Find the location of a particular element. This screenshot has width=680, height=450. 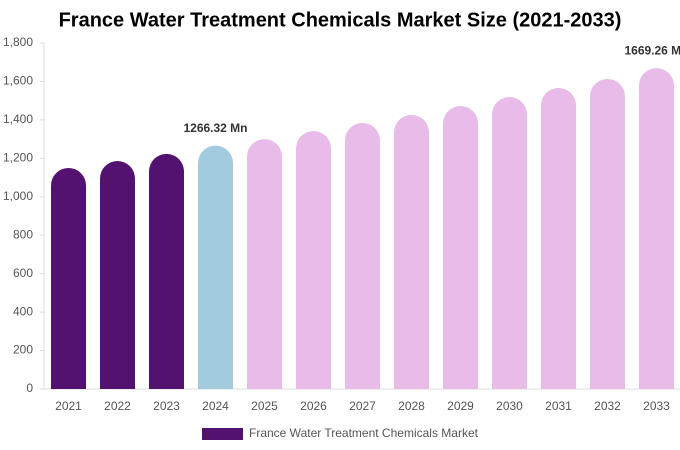

x-tick-label: 2031 is located at coordinates (558, 406).